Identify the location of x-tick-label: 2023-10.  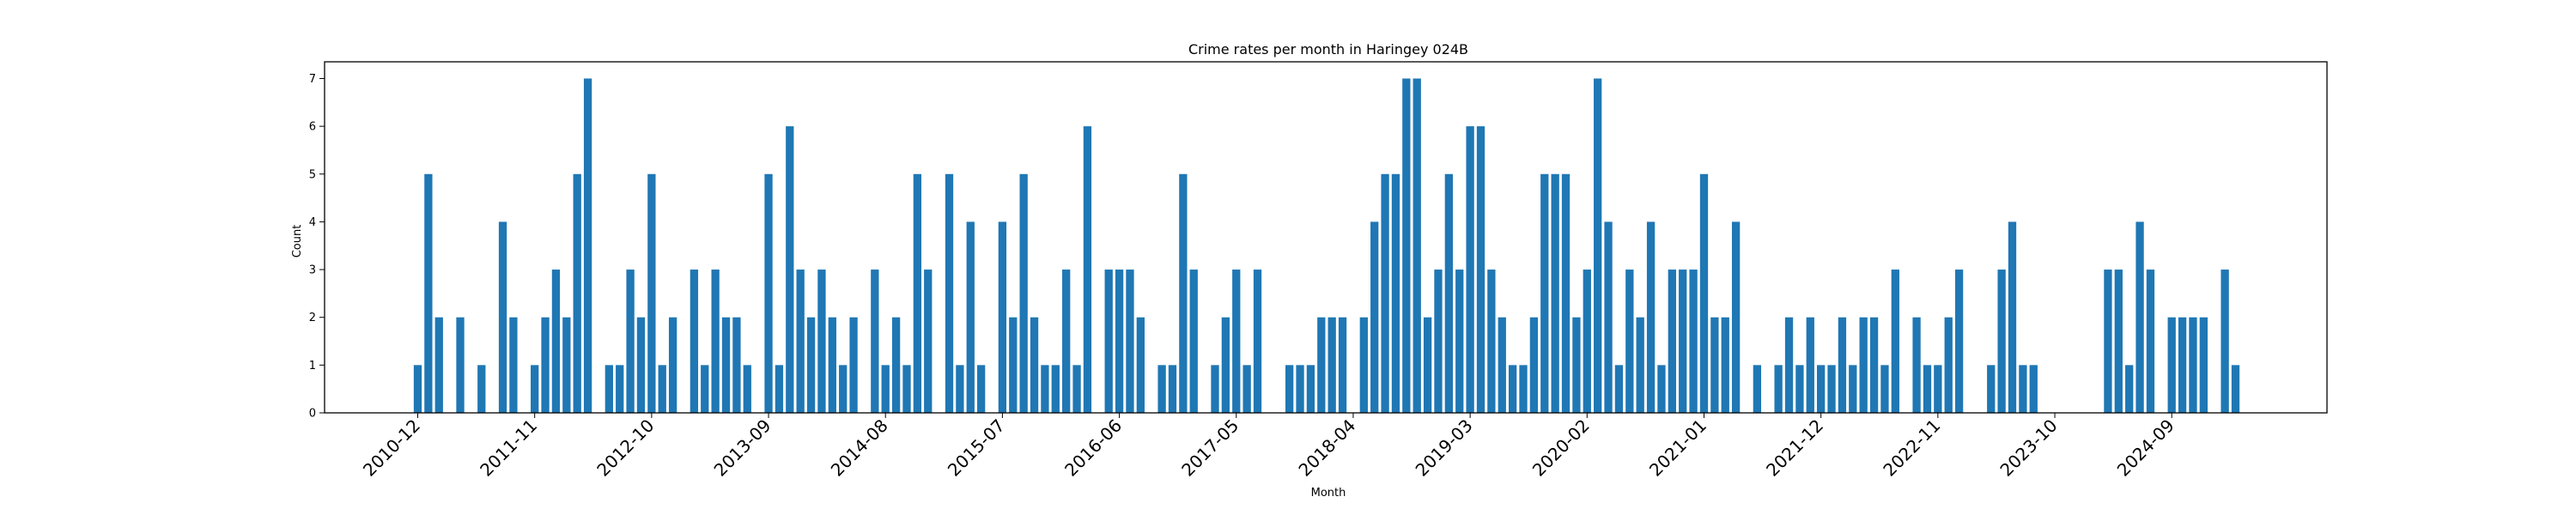
(2028, 448).